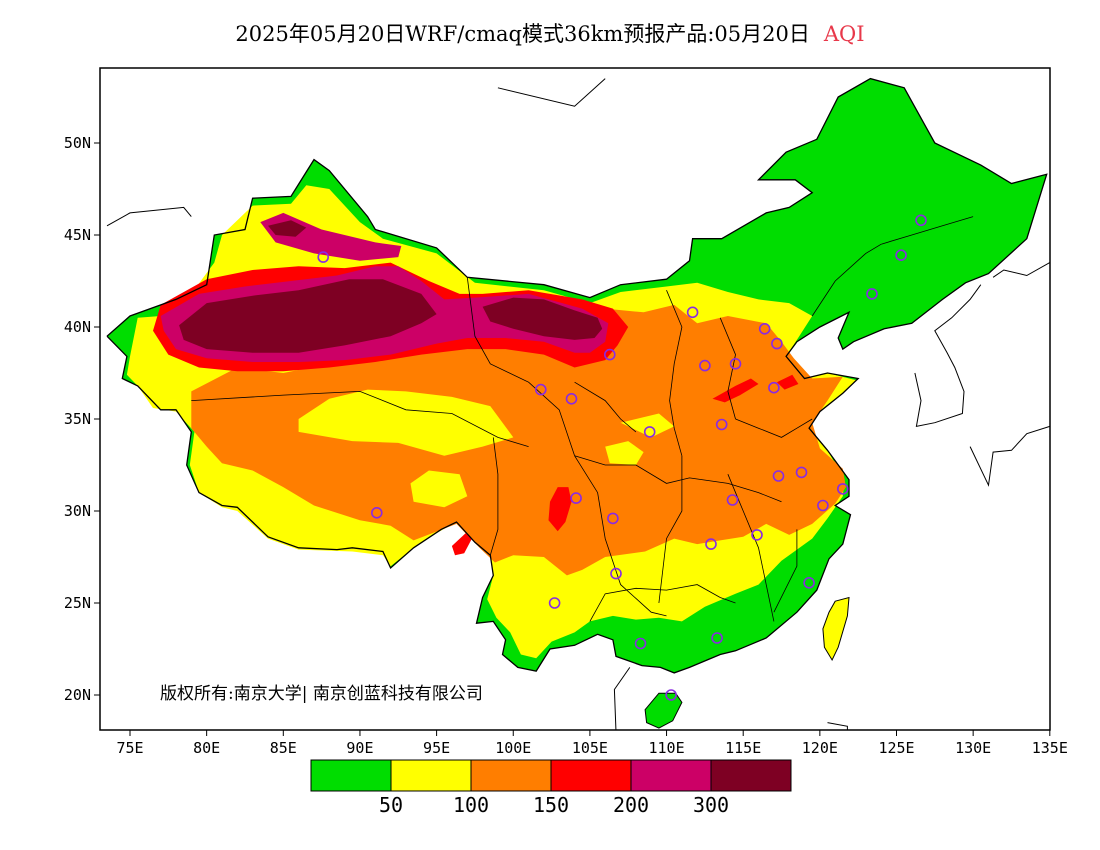  I want to click on legend-label: 200, so click(631, 805).